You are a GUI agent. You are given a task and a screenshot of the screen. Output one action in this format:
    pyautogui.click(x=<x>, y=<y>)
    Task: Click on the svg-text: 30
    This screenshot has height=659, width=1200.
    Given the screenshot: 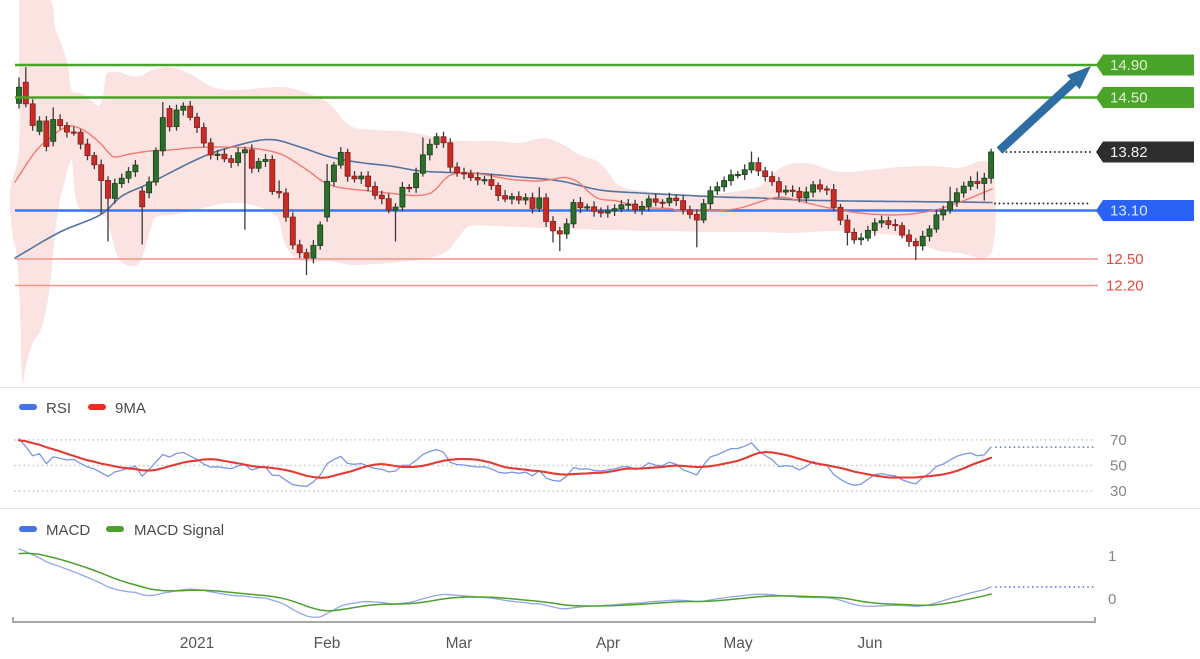 What is the action you would take?
    pyautogui.click(x=1118, y=491)
    